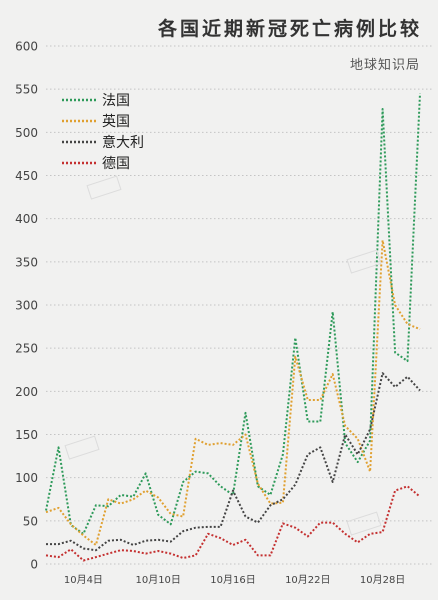 The height and width of the screenshot is (600, 438). Describe the element at coordinates (382, 580) in the screenshot. I see `x-tick-label: 10月28日` at that location.